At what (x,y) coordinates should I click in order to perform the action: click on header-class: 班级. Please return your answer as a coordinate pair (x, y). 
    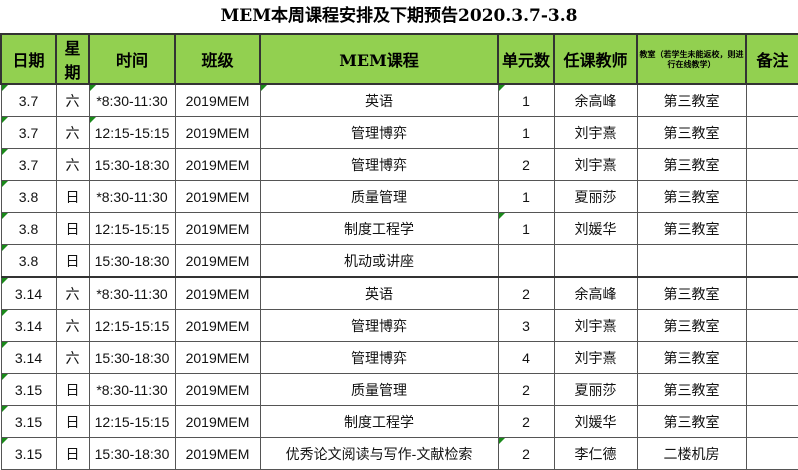
    Looking at the image, I should click on (217, 59).